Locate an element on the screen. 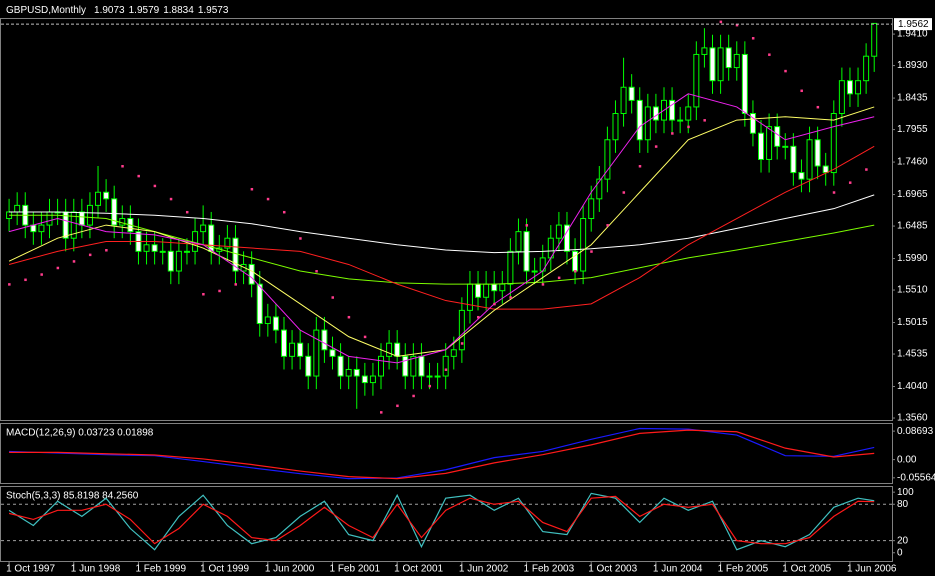  y-tick-label: 0.00 is located at coordinates (907, 459).